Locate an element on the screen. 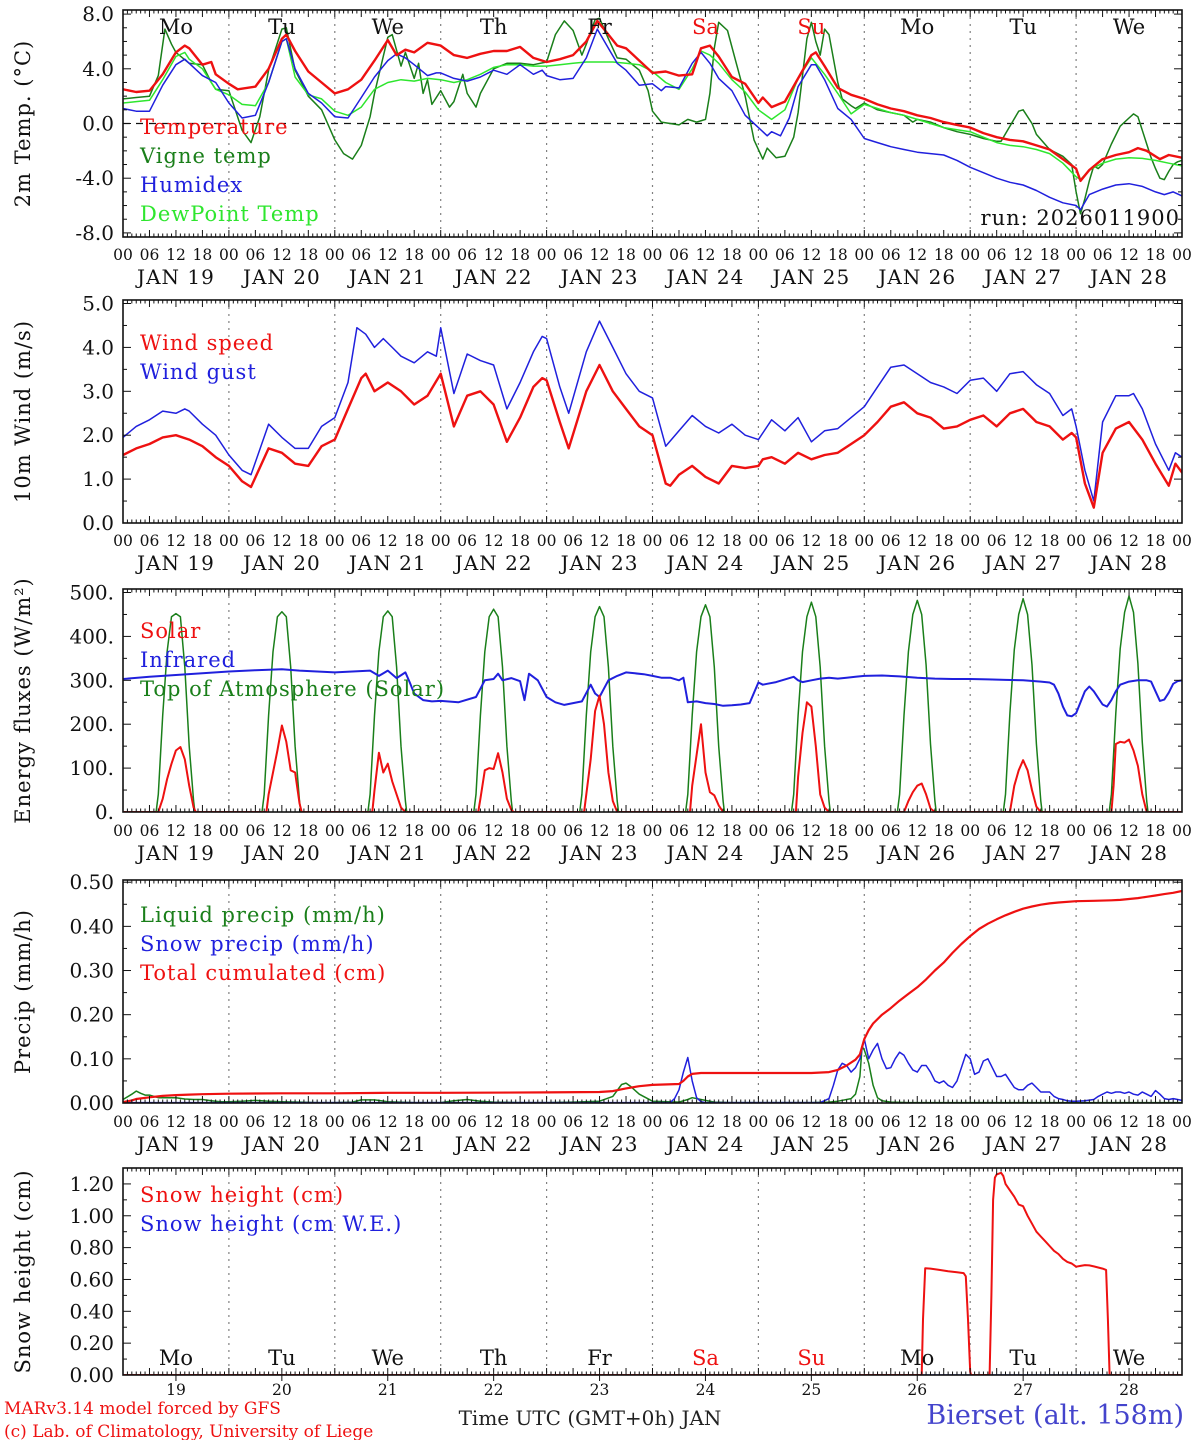  legend-item: Wind gust is located at coordinates (198, 372).